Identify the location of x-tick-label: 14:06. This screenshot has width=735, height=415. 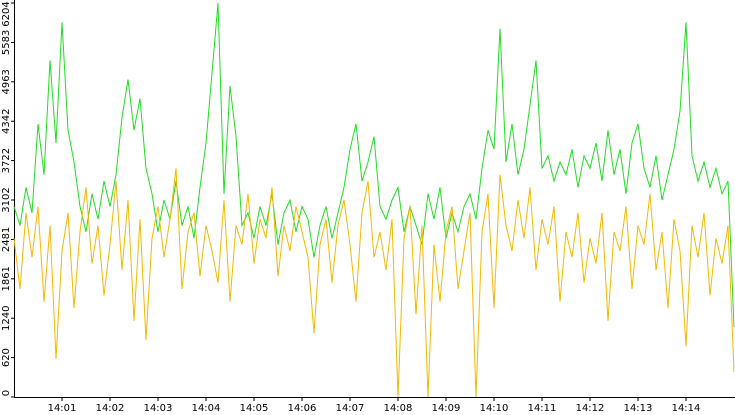
(302, 408).